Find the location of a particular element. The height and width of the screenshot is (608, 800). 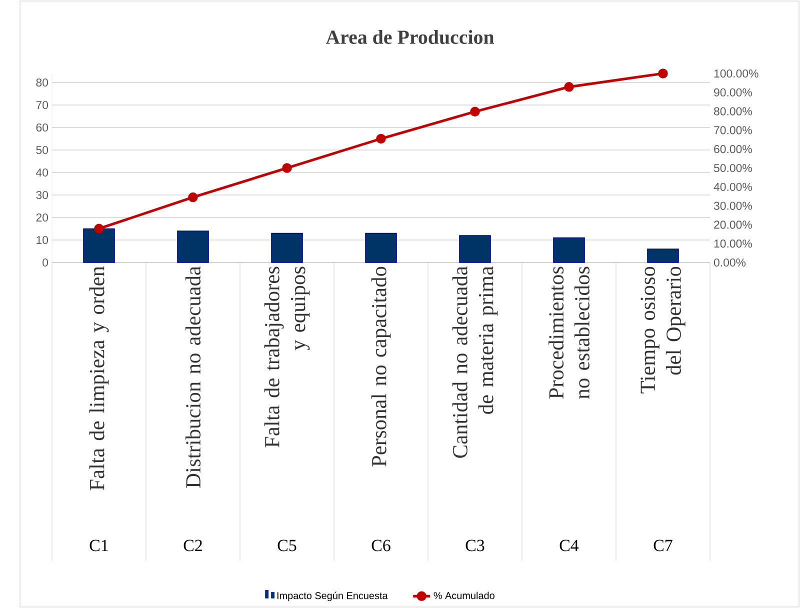

legend-label: % Acumulado is located at coordinates (464, 596).